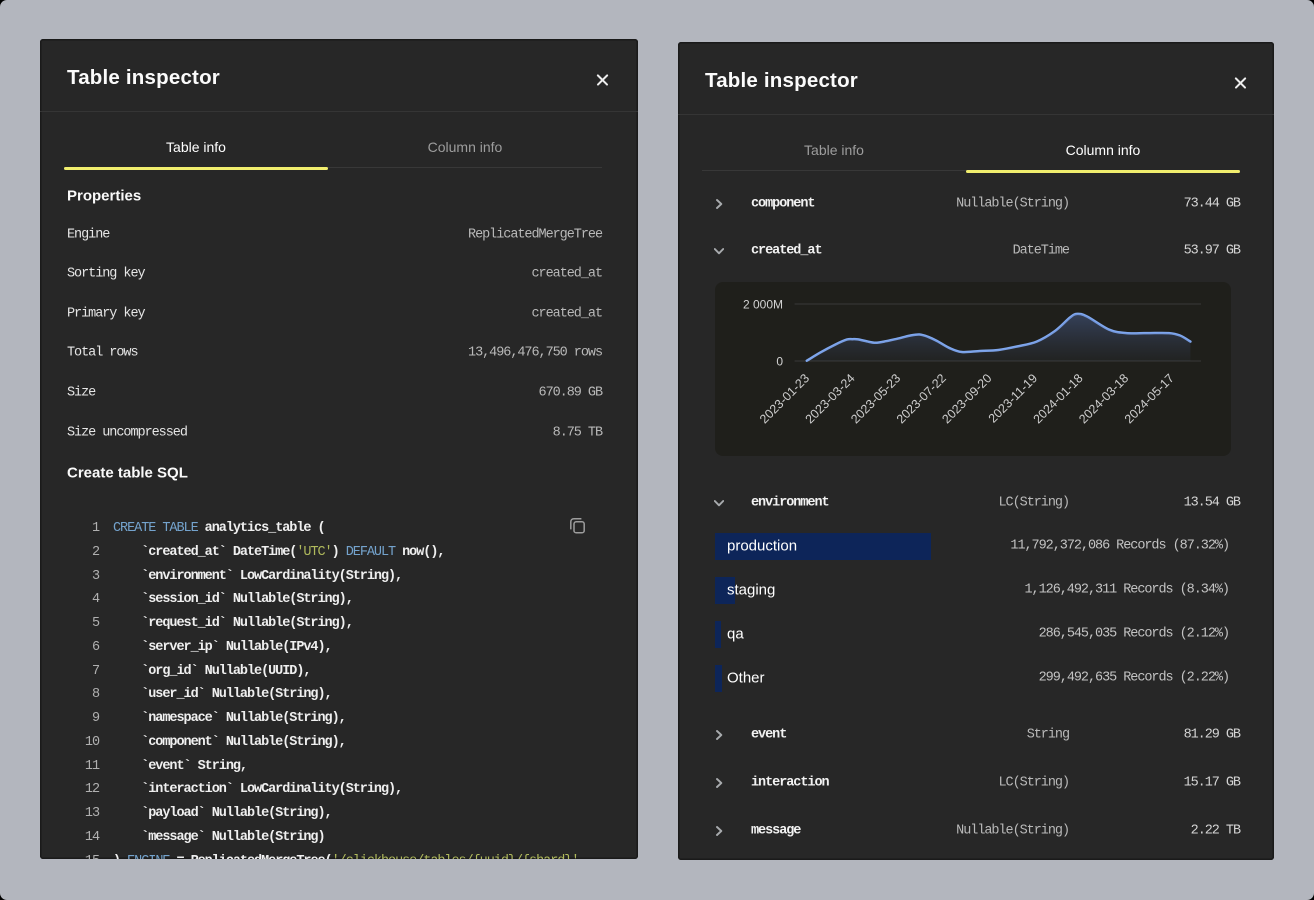  Describe the element at coordinates (763, 305) in the screenshot. I see `svg-text: 2 000M` at that location.